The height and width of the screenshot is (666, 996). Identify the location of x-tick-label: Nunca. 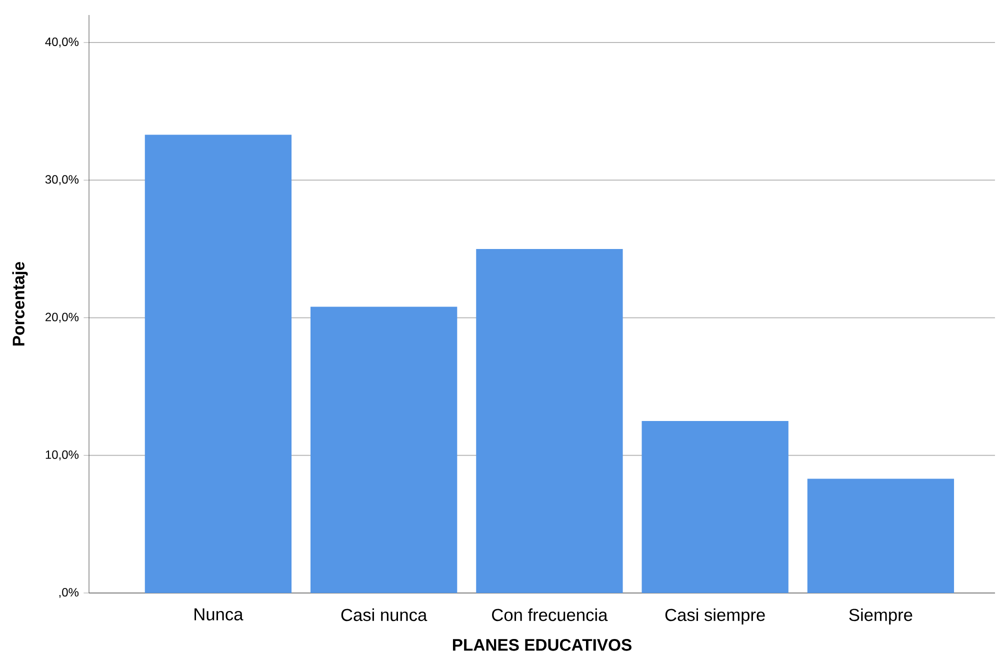
(219, 614).